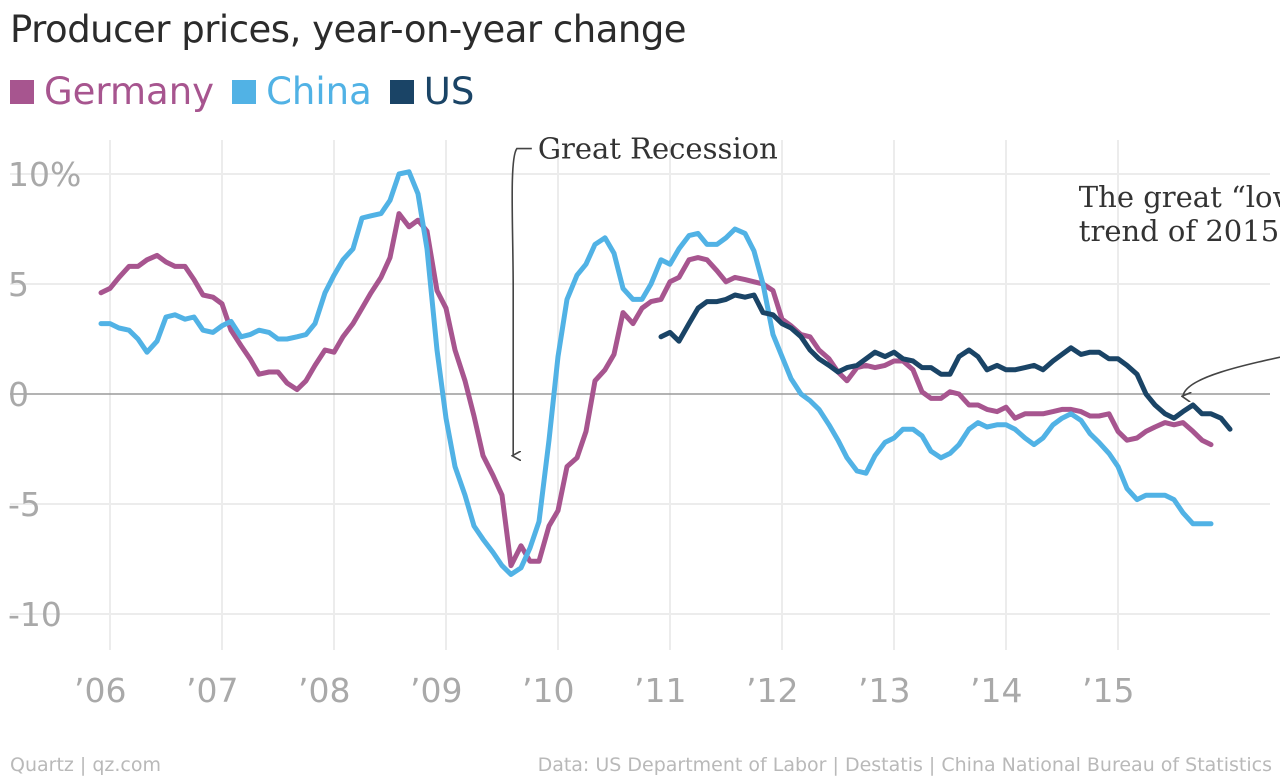  I want to click on y-tick-label: -5, so click(24, 504).